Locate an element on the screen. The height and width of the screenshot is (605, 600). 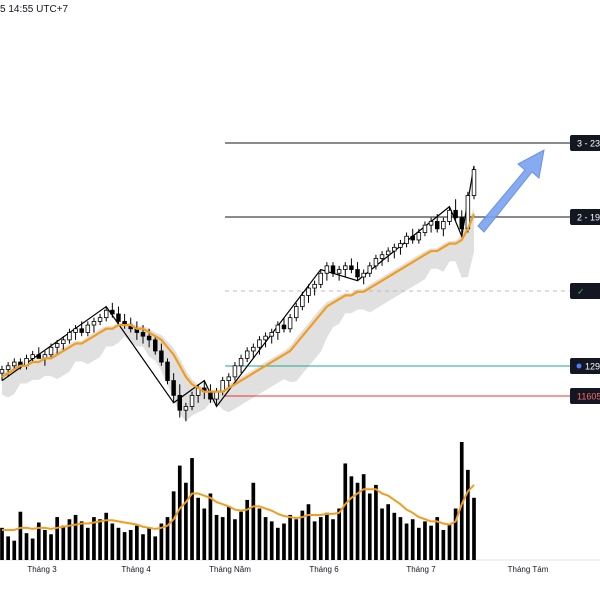
target-3-label: 3 - 23 is located at coordinates (585, 143).